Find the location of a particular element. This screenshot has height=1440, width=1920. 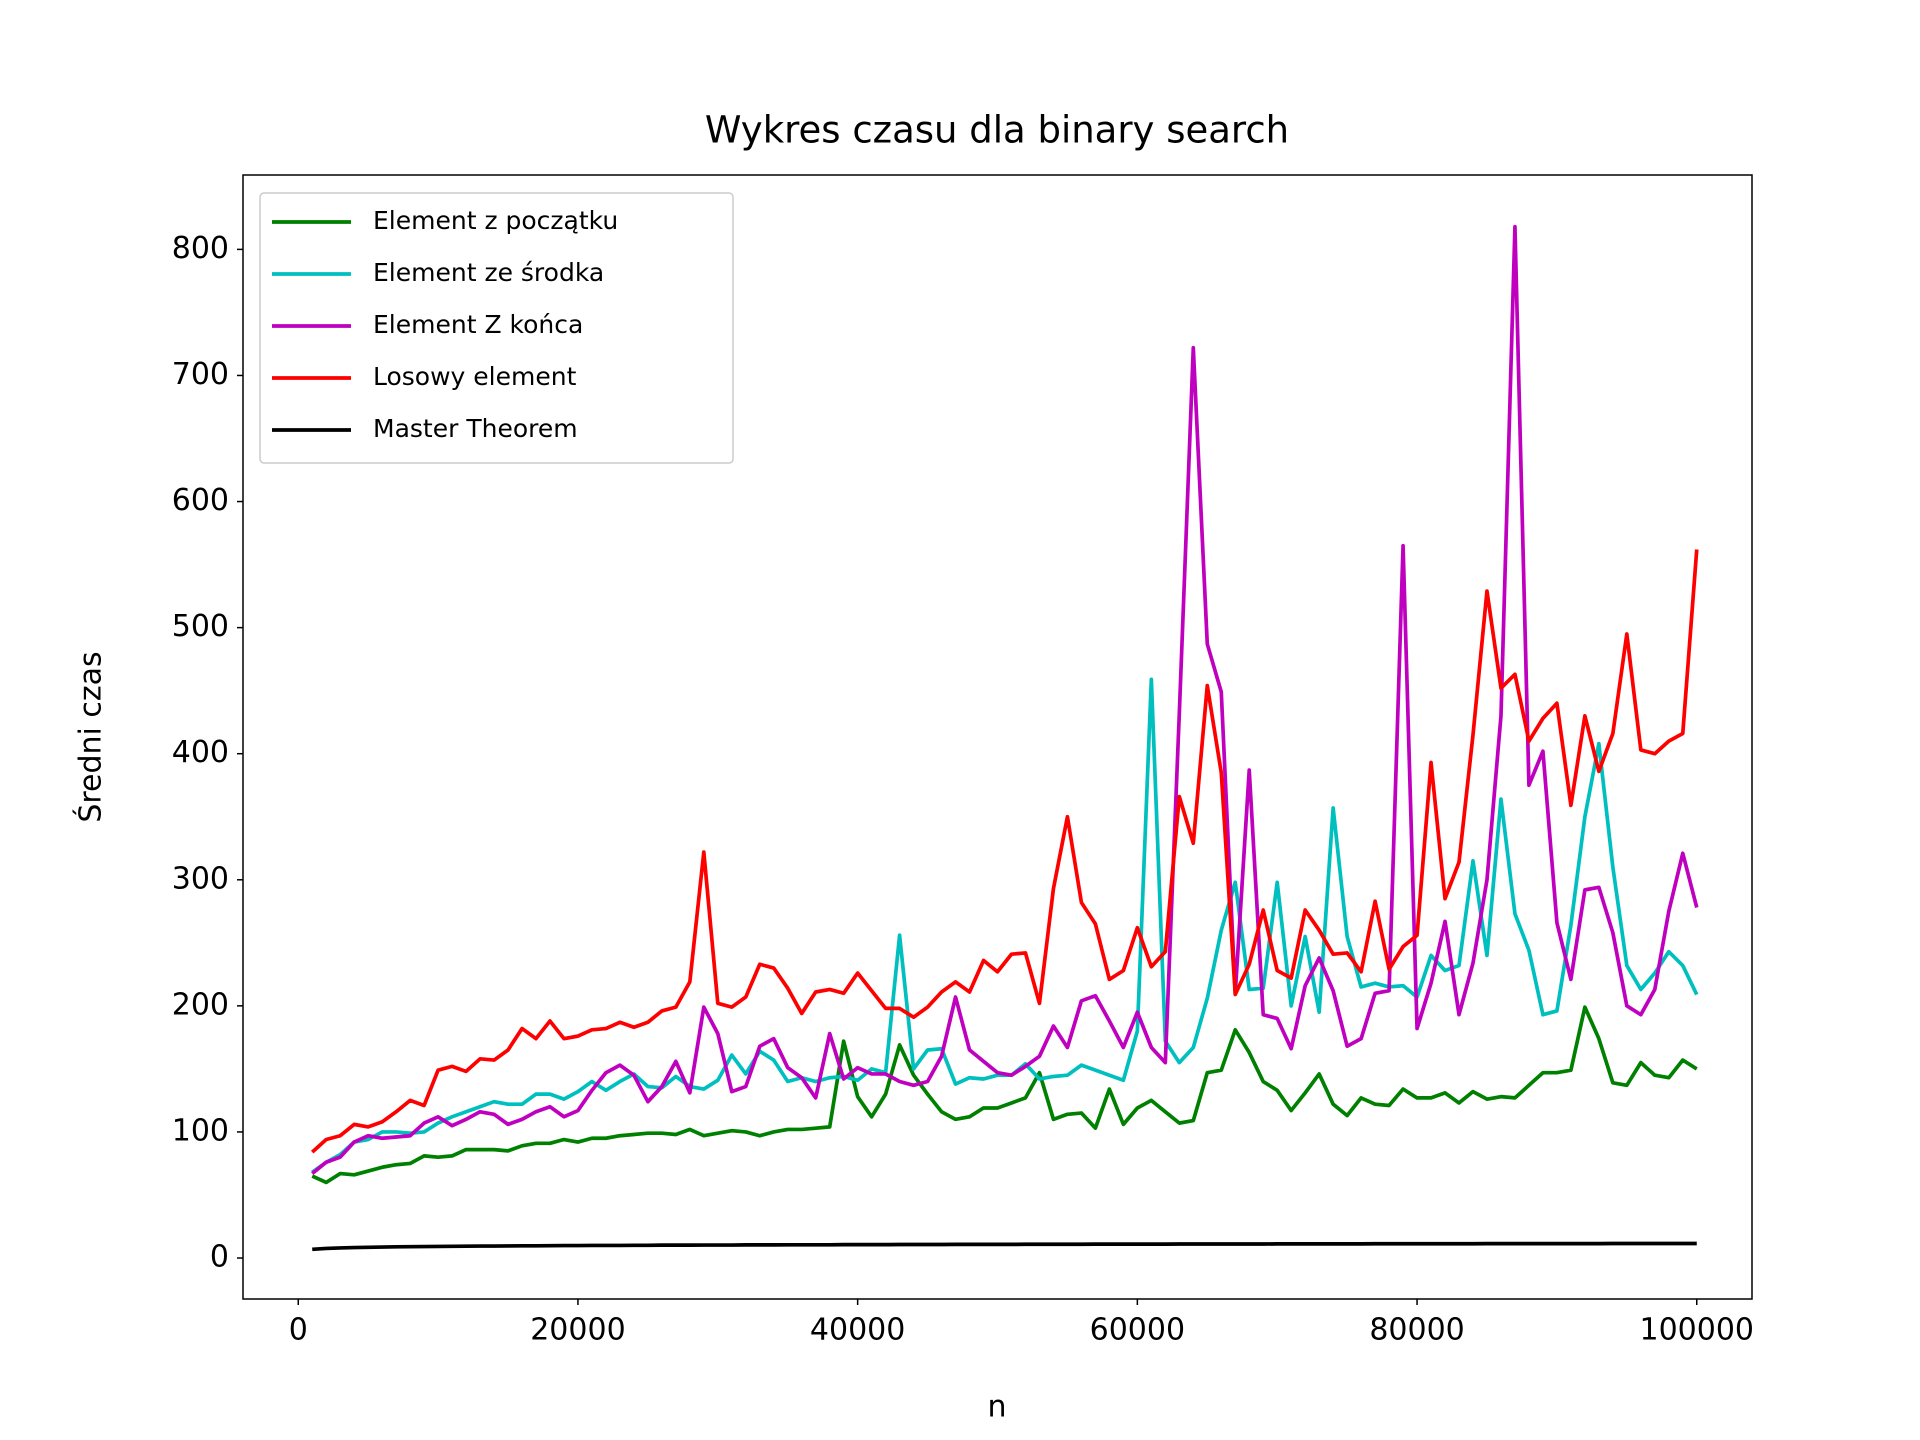

legend-label: Master Theorem is located at coordinates (475, 428).